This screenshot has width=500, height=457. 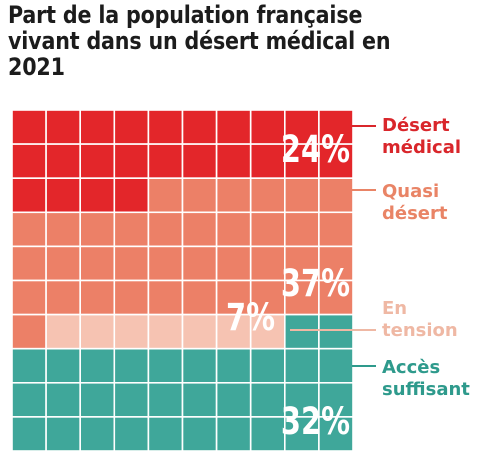 I want to click on value-label-2: 7%, so click(x=250, y=316).